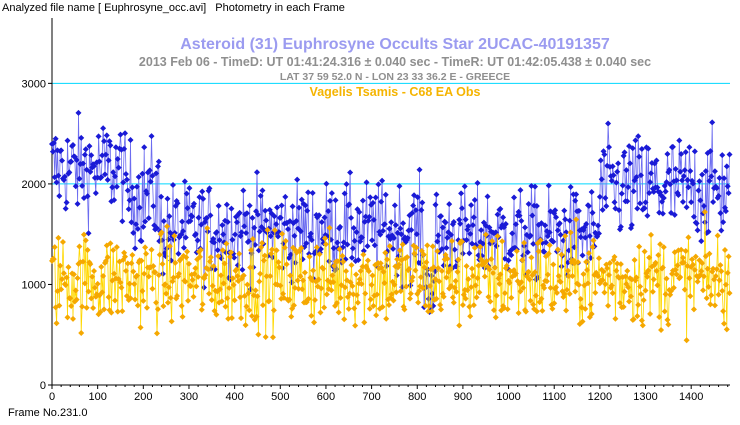 The image size is (740, 425). What do you see at coordinates (691, 397) in the screenshot?
I see `x-tick-label-1400: 1400` at bounding box center [691, 397].